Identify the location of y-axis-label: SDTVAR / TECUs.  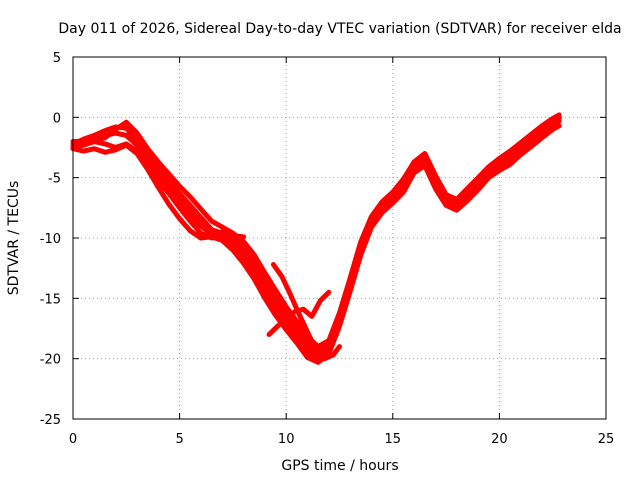
(14, 238).